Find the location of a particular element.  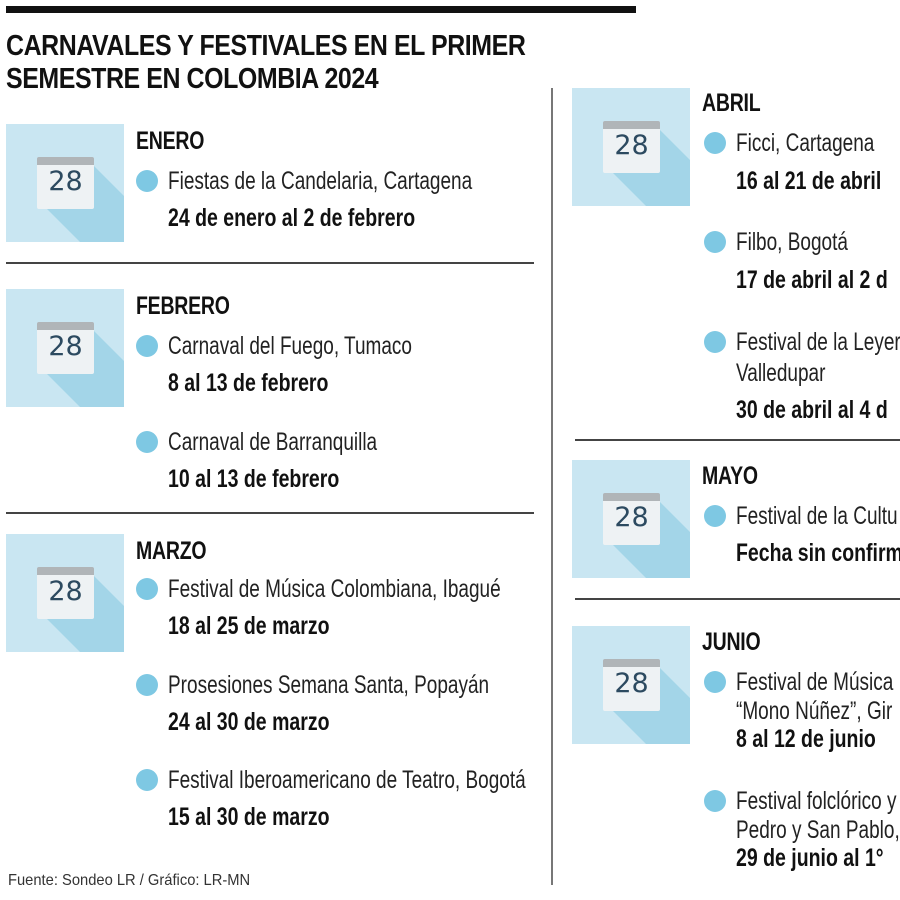

top-rule is located at coordinates (321, 9).